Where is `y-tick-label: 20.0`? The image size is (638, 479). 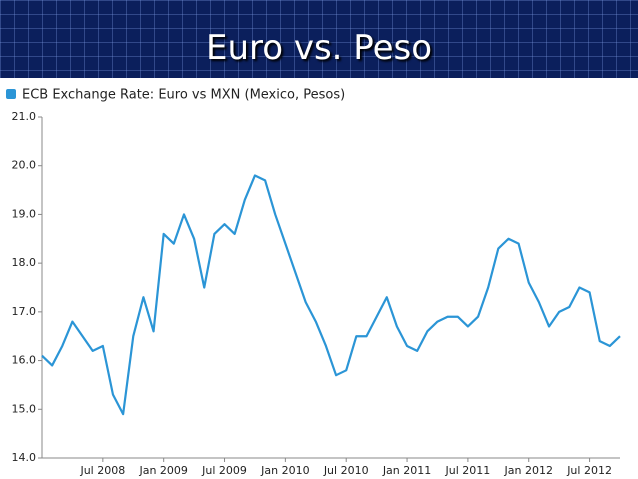 y-tick-label: 20.0 is located at coordinates (24, 165).